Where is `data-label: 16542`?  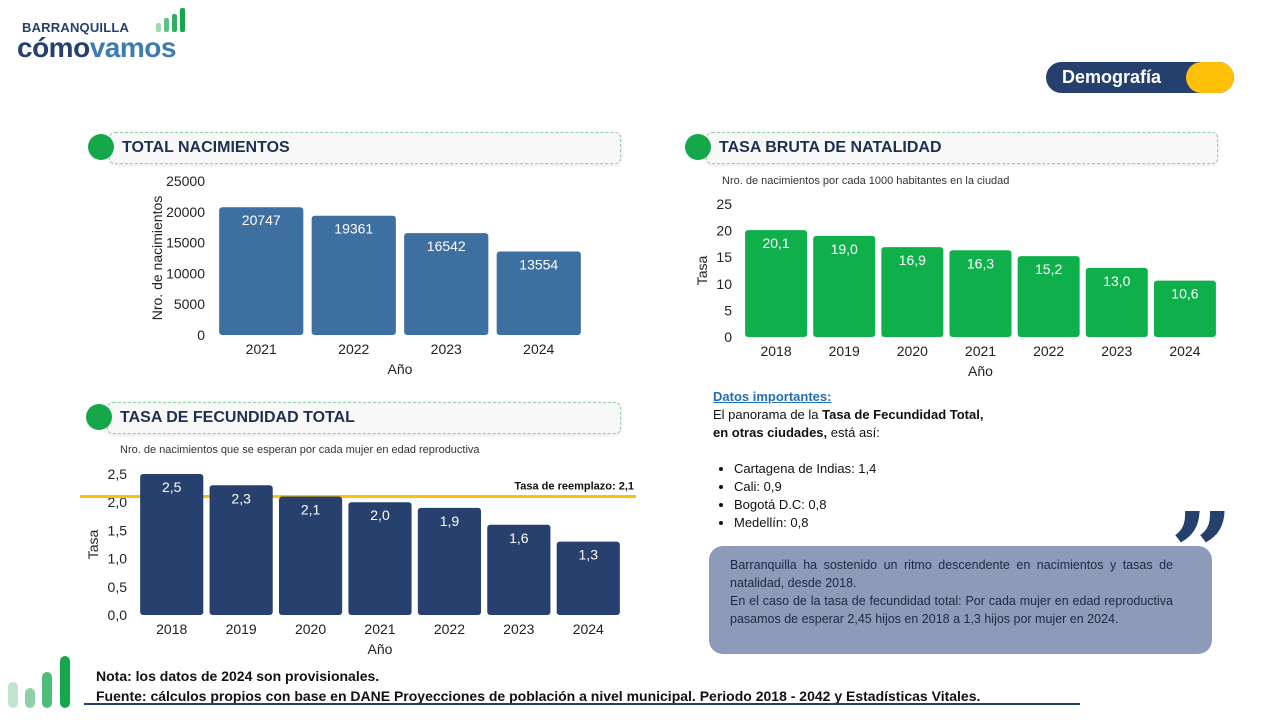 data-label: 16542 is located at coordinates (446, 246).